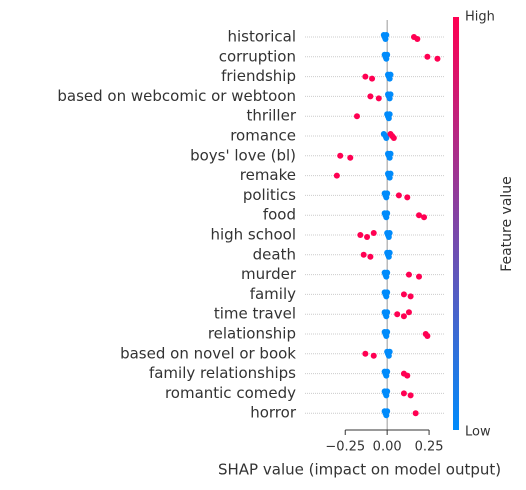 The image size is (526, 490). What do you see at coordinates (274, 254) in the screenshot?
I see `y-tick-label: death` at bounding box center [274, 254].